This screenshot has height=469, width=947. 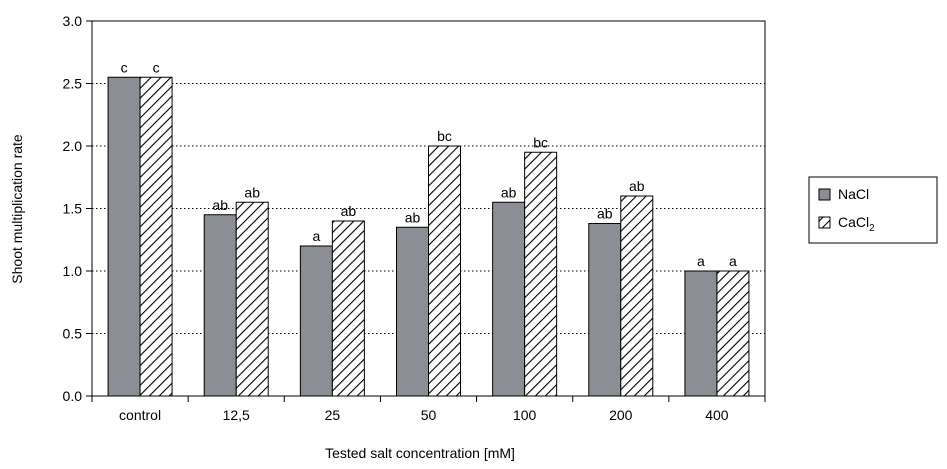 What do you see at coordinates (236, 415) in the screenshot?
I see `x-tick-label: 12,5` at bounding box center [236, 415].